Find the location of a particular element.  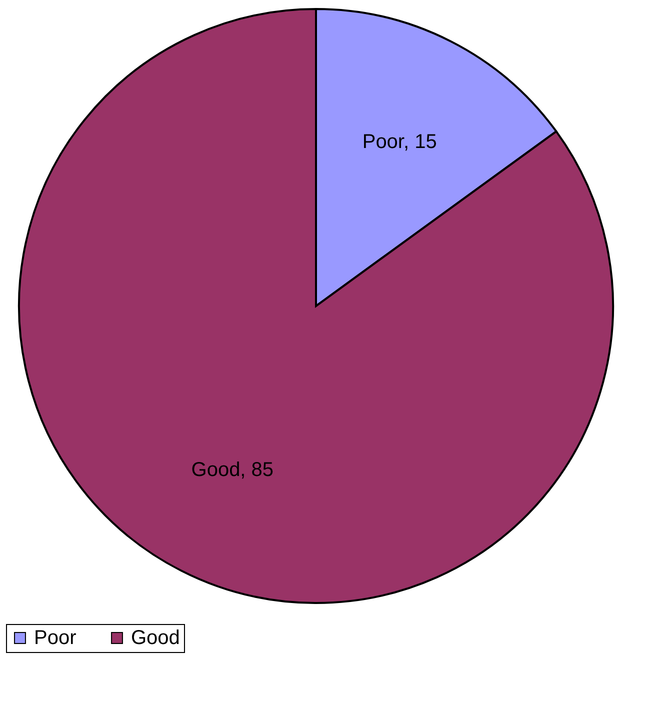

legend-label: Poor is located at coordinates (55, 638).